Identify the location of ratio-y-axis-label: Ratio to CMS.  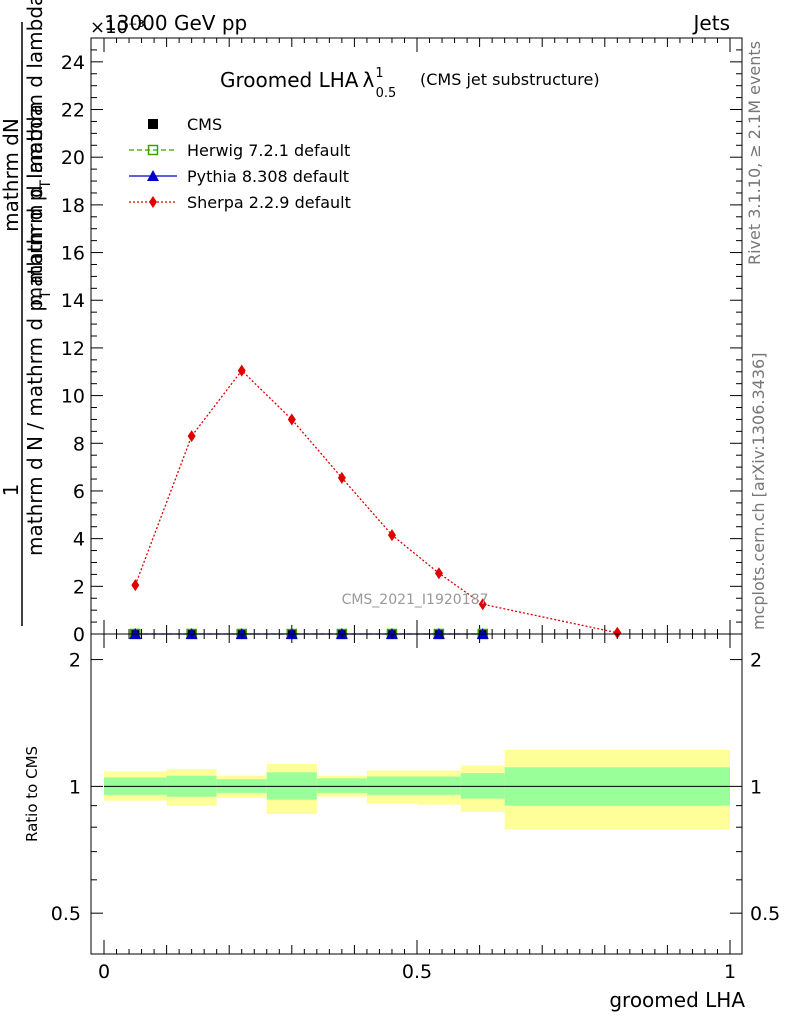
(32, 794).